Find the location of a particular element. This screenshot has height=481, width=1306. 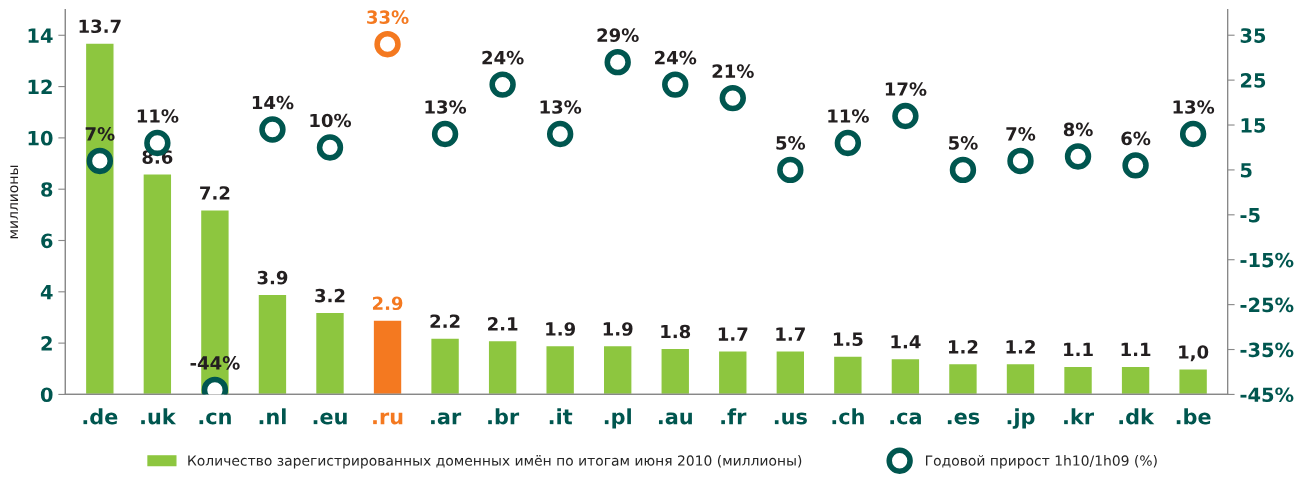

x-tick-label: .pl is located at coordinates (617, 418).